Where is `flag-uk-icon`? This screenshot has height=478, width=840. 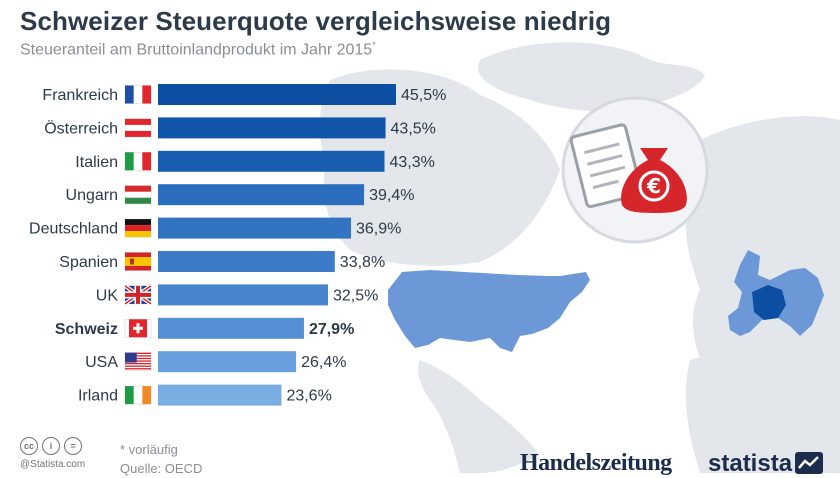
flag-uk-icon is located at coordinates (138, 295).